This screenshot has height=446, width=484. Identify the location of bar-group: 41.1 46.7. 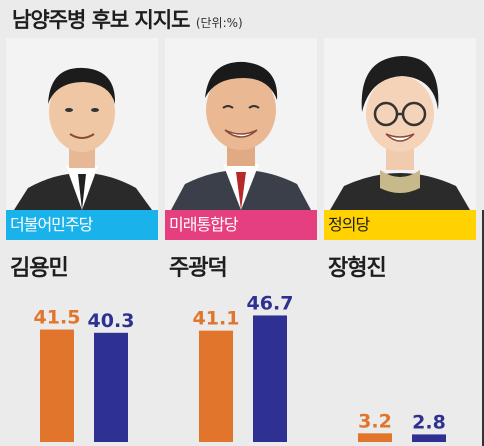
(241, 361).